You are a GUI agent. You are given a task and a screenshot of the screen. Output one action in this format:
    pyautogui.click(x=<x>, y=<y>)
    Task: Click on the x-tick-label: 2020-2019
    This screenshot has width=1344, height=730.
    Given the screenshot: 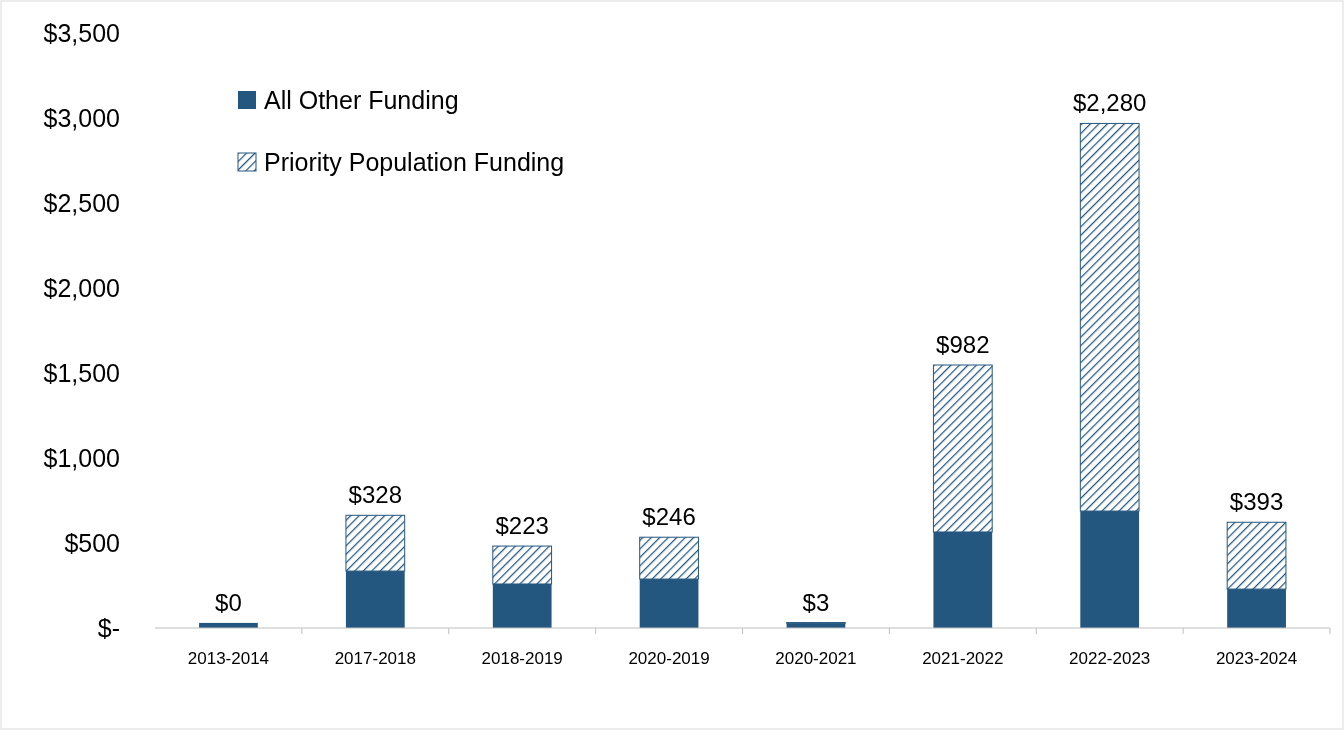 What is the action you would take?
    pyautogui.click(x=669, y=658)
    